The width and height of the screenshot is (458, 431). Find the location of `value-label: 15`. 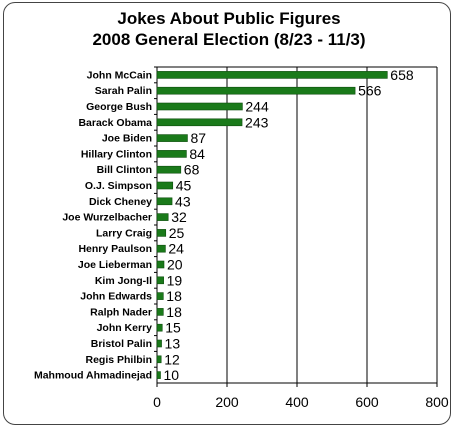

value-label: 15 is located at coordinates (173, 328).